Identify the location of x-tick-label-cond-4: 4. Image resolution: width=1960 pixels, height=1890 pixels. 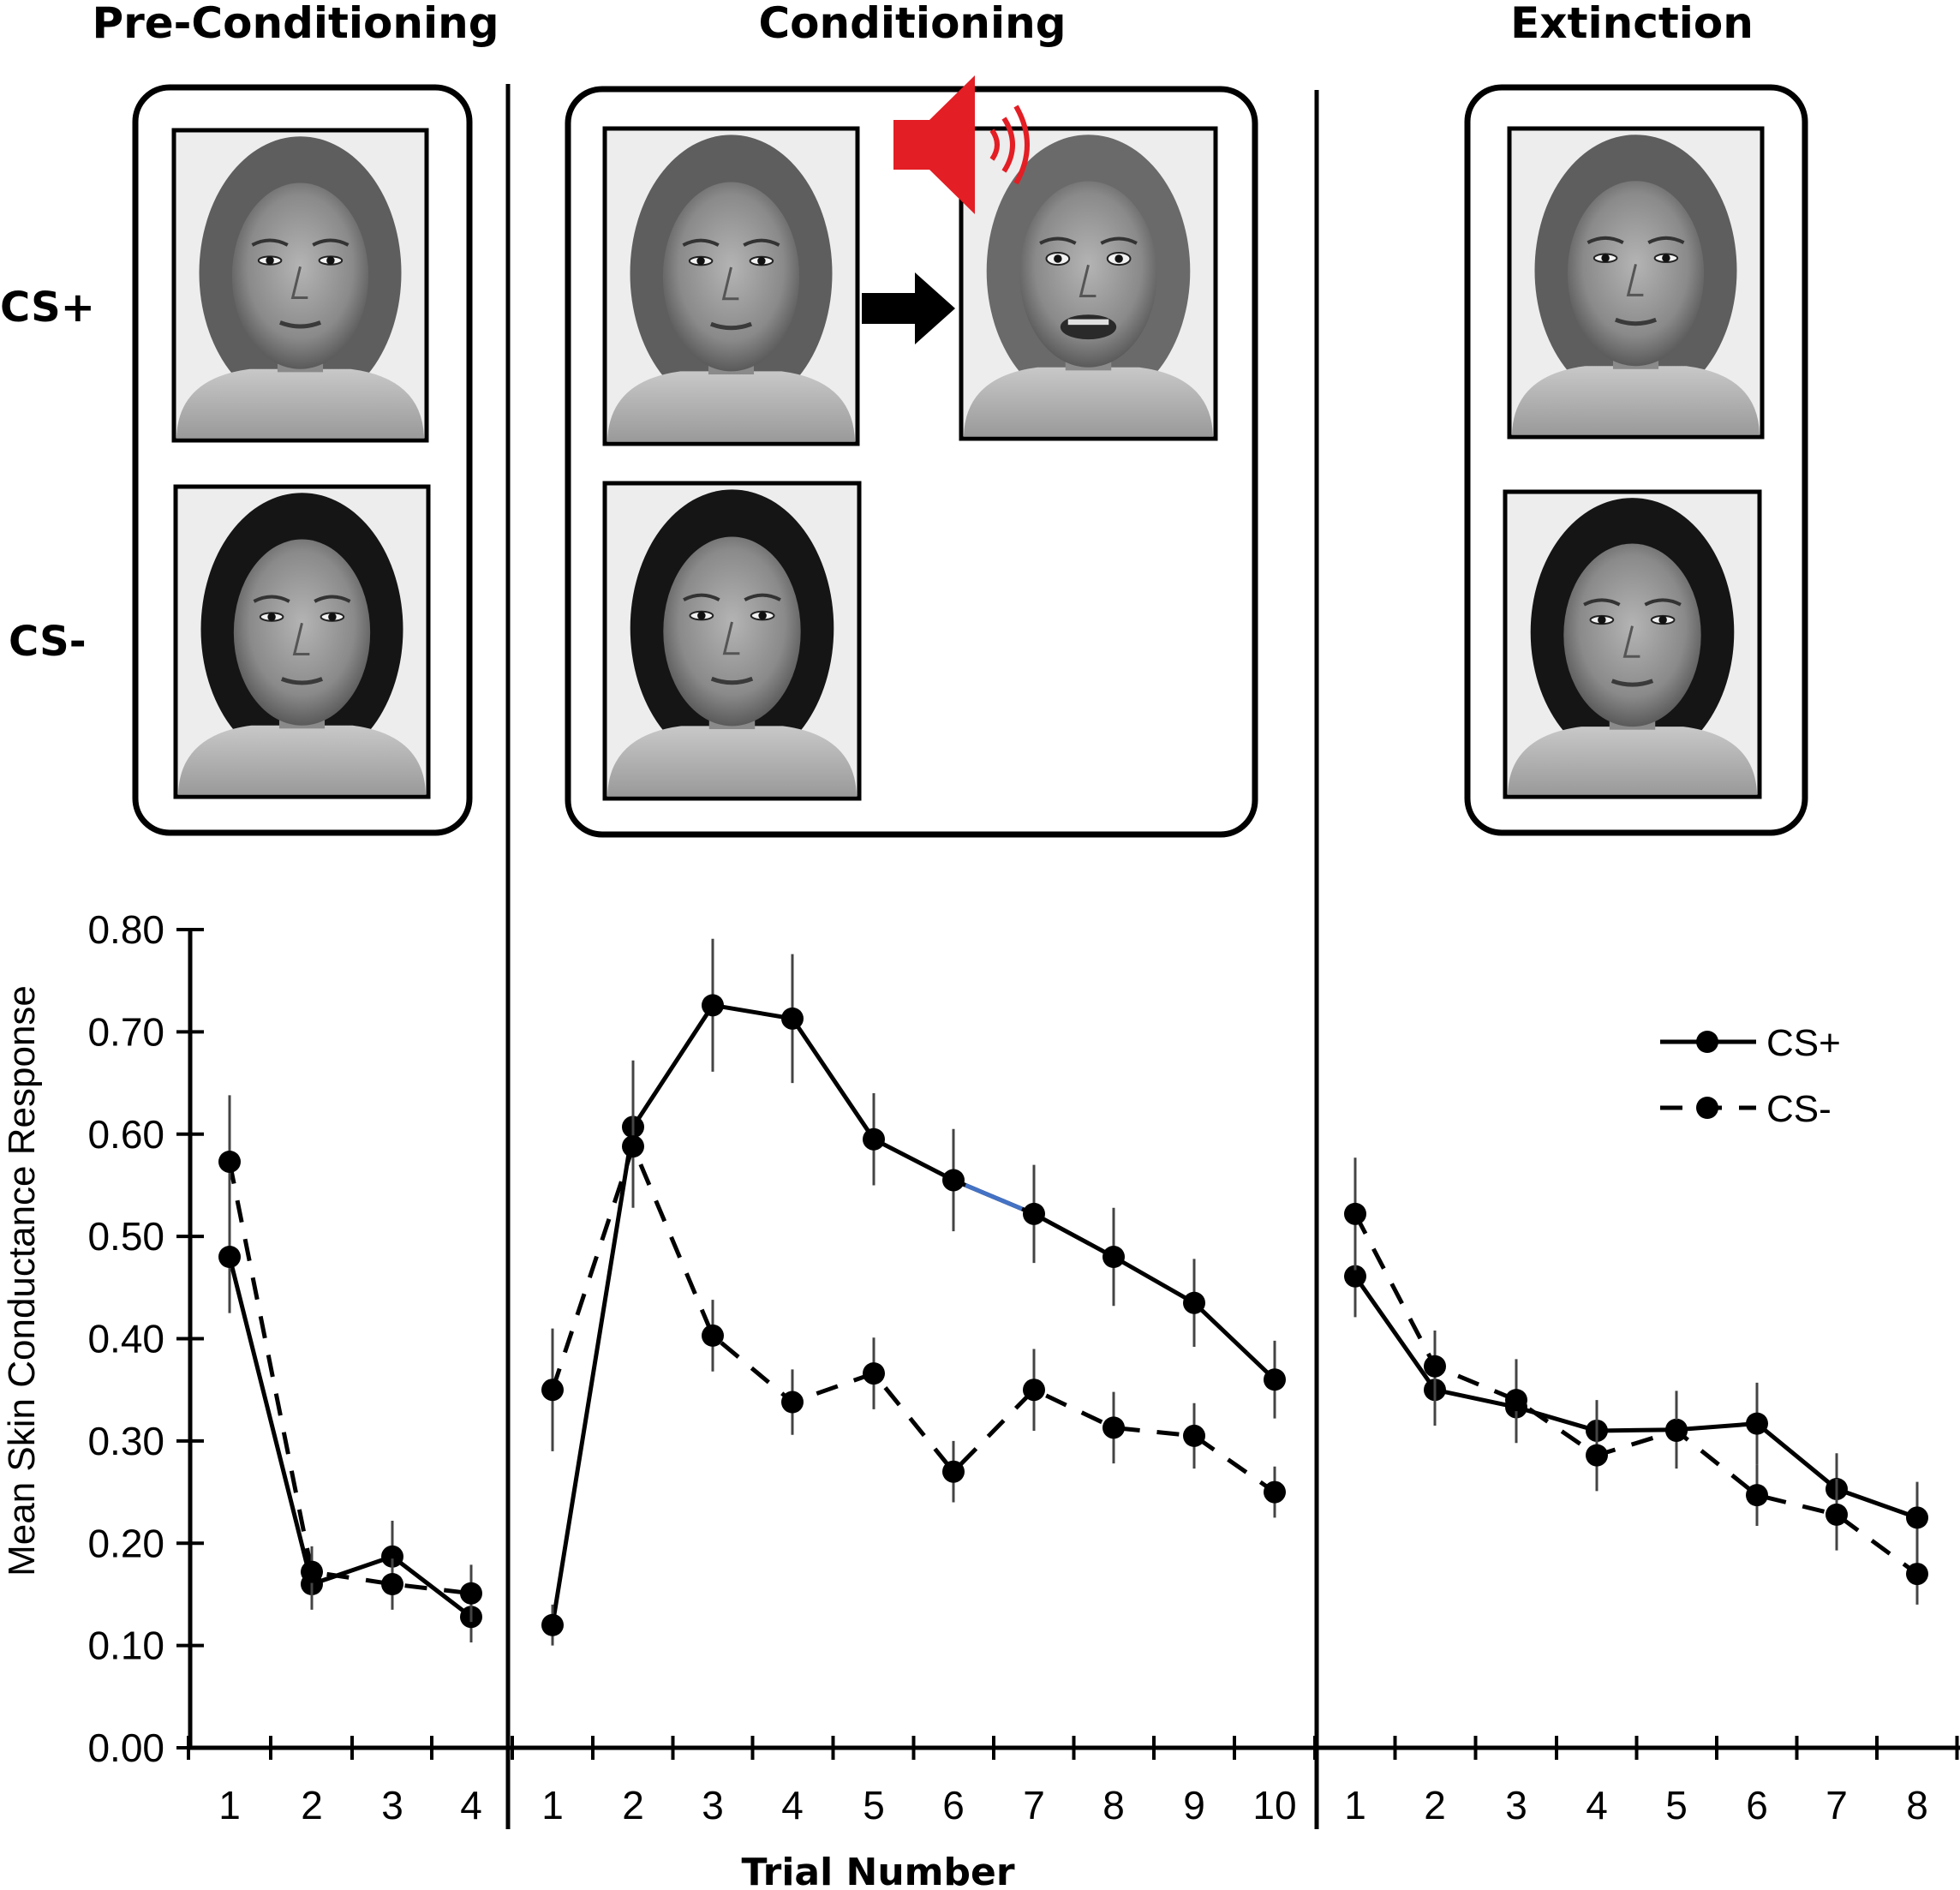
(792, 1805).